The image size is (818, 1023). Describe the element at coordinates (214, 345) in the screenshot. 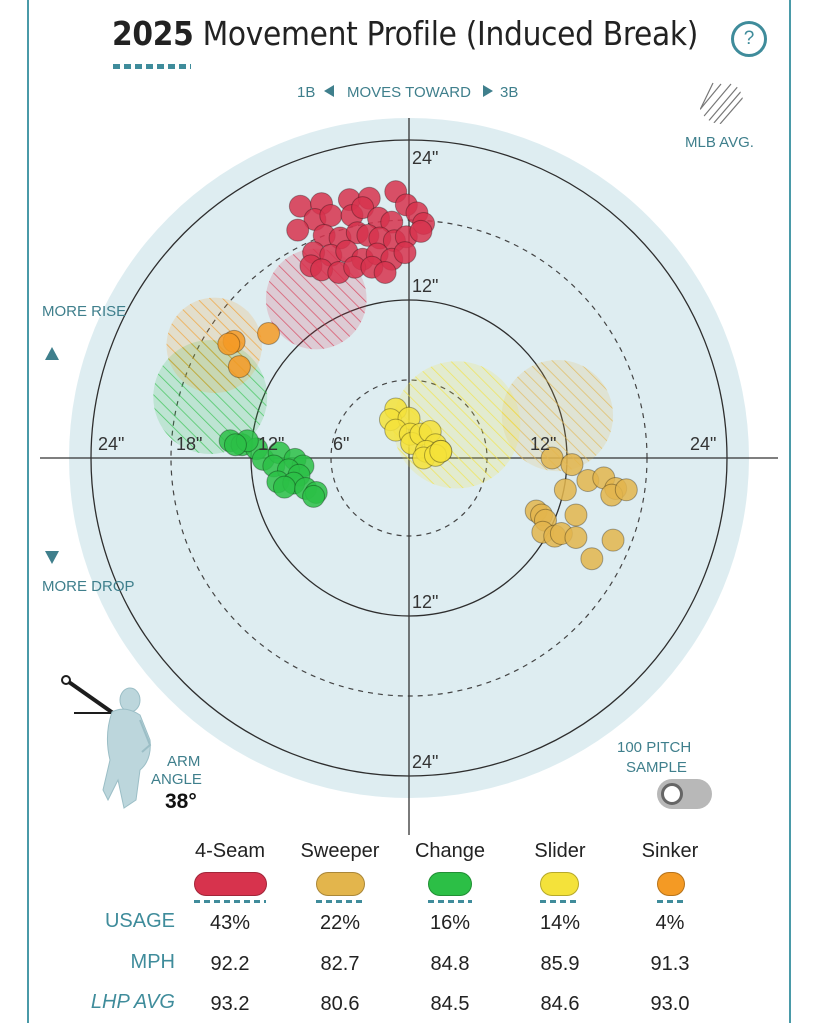

I see `mlb-avg-sinker` at that location.